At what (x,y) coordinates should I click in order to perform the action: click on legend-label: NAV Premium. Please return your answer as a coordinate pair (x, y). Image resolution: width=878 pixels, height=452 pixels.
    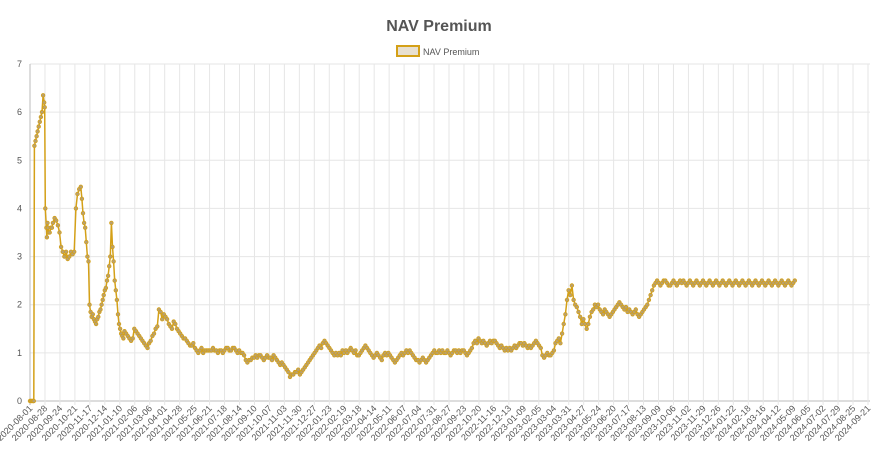
    Looking at the image, I should click on (451, 52).